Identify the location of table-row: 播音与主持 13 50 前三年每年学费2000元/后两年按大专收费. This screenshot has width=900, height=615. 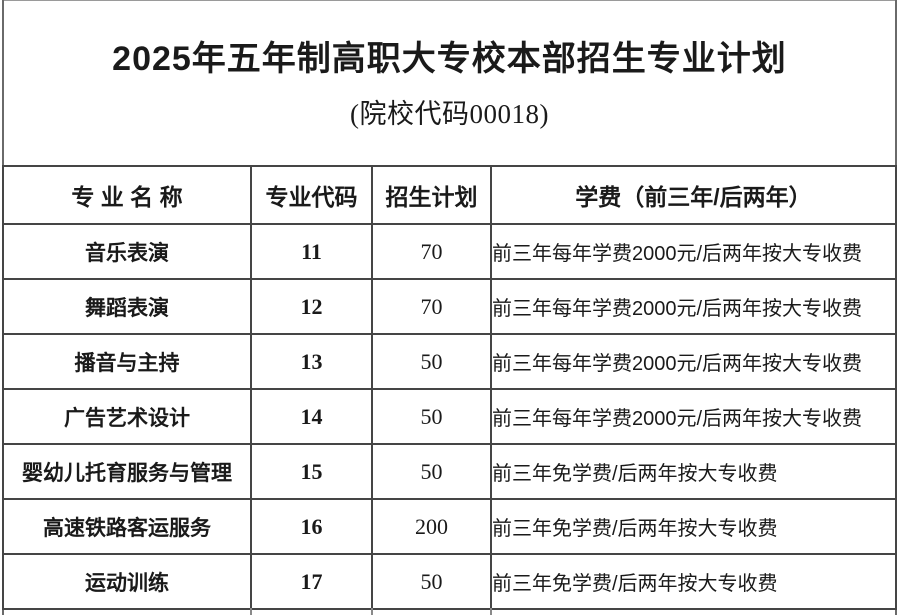
(449, 361).